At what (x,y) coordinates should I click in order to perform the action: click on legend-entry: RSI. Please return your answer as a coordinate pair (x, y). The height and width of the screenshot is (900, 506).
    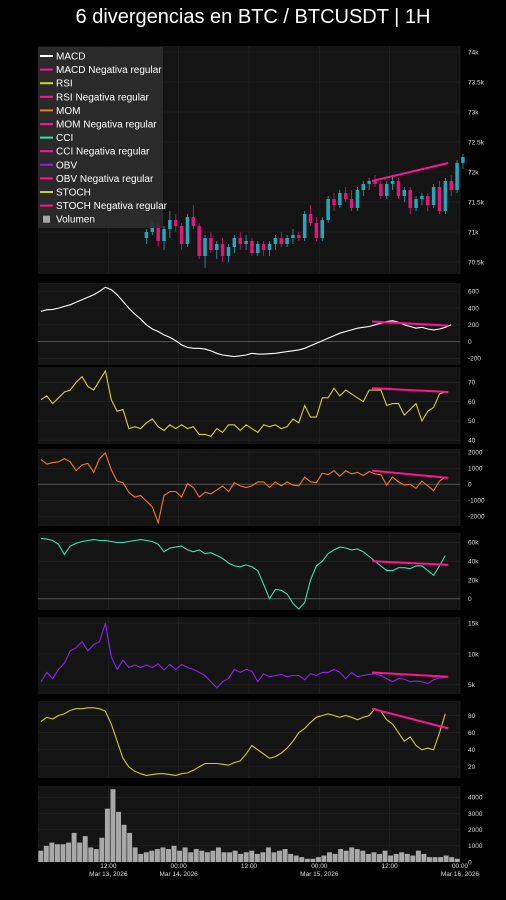
    Looking at the image, I should click on (64, 84).